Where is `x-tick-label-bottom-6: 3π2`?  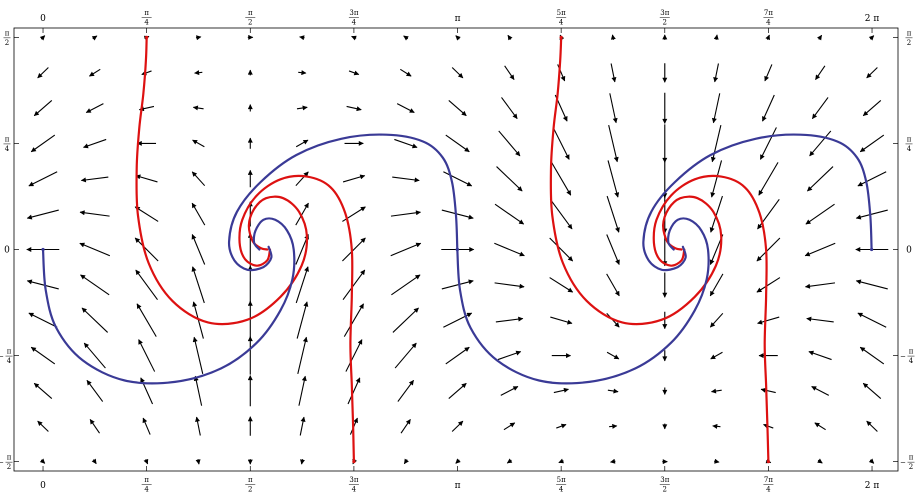 x-tick-label-bottom-6: 3π2 is located at coordinates (664, 485).